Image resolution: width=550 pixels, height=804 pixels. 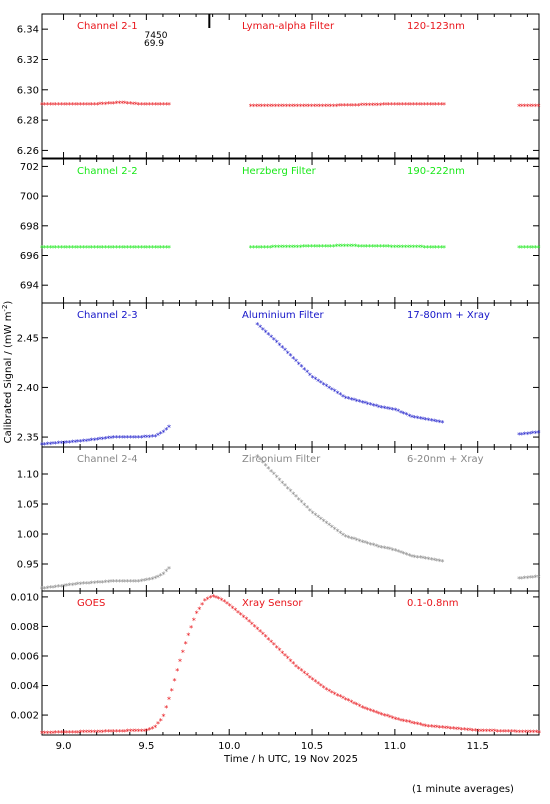 What do you see at coordinates (28, 338) in the screenshot?
I see `y-tick-label: 2.45` at bounding box center [28, 338].